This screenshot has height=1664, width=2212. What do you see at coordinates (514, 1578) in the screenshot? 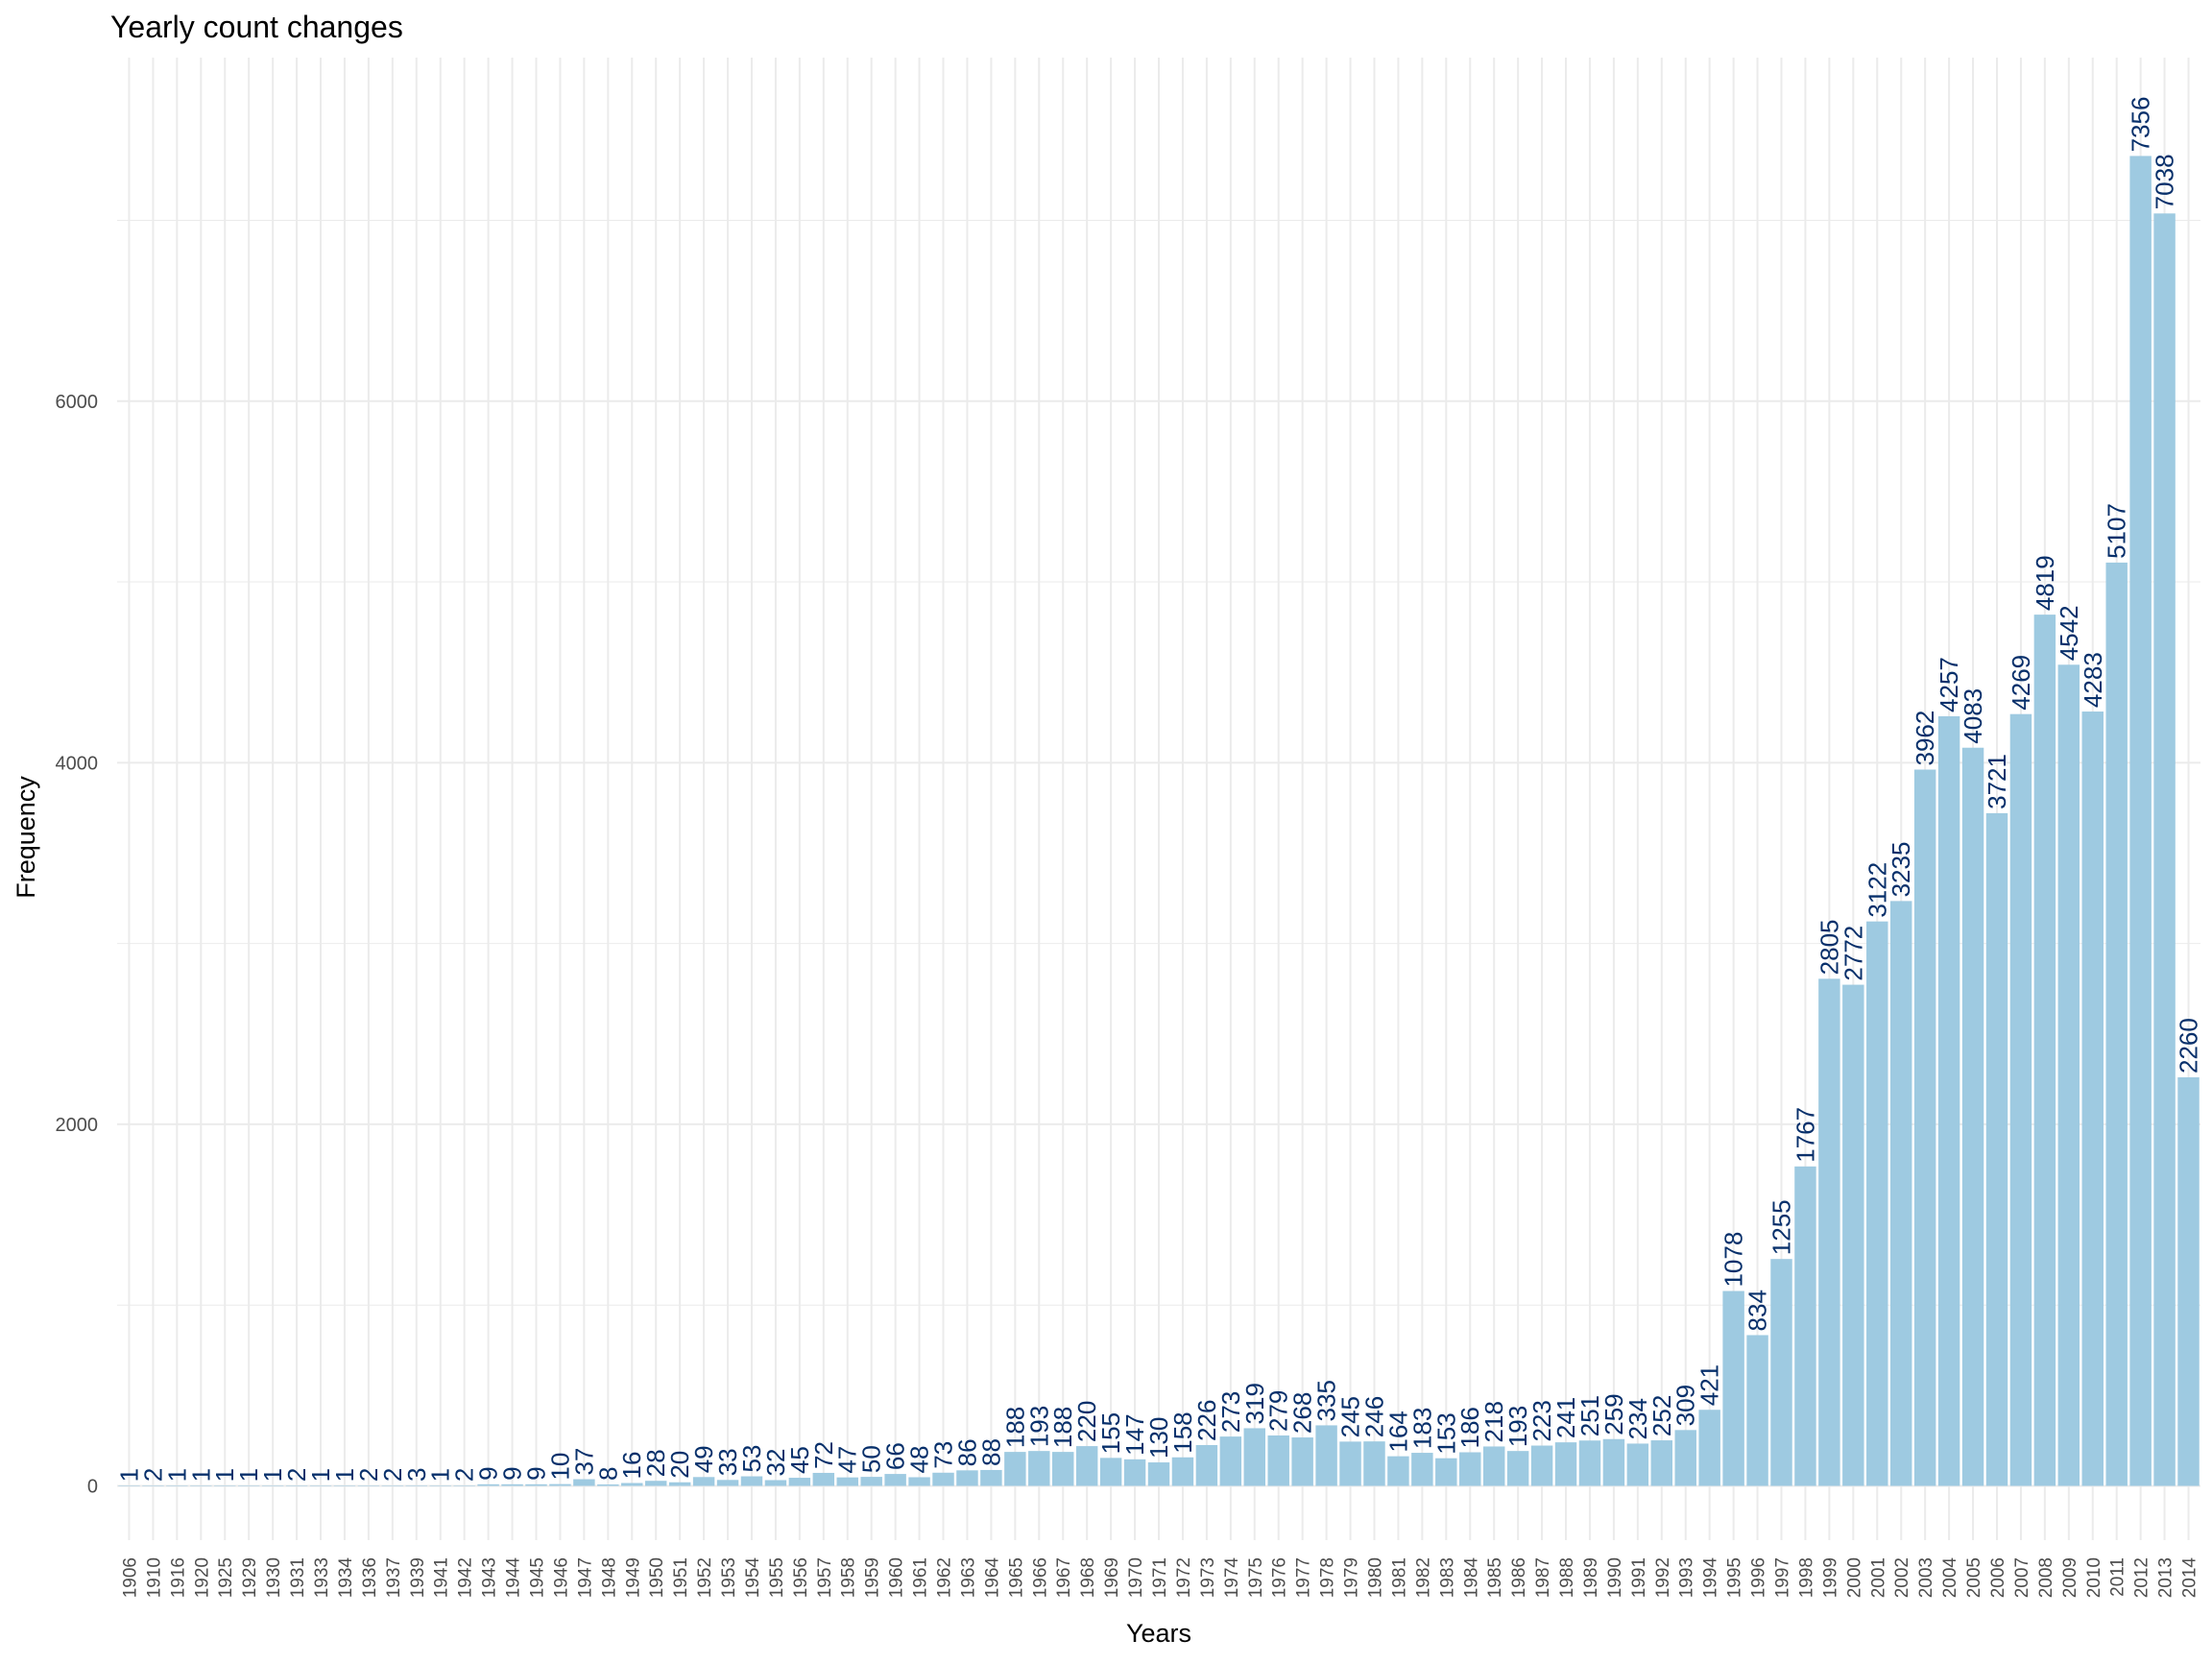
I see `x-tick-label: 1944` at bounding box center [514, 1578].